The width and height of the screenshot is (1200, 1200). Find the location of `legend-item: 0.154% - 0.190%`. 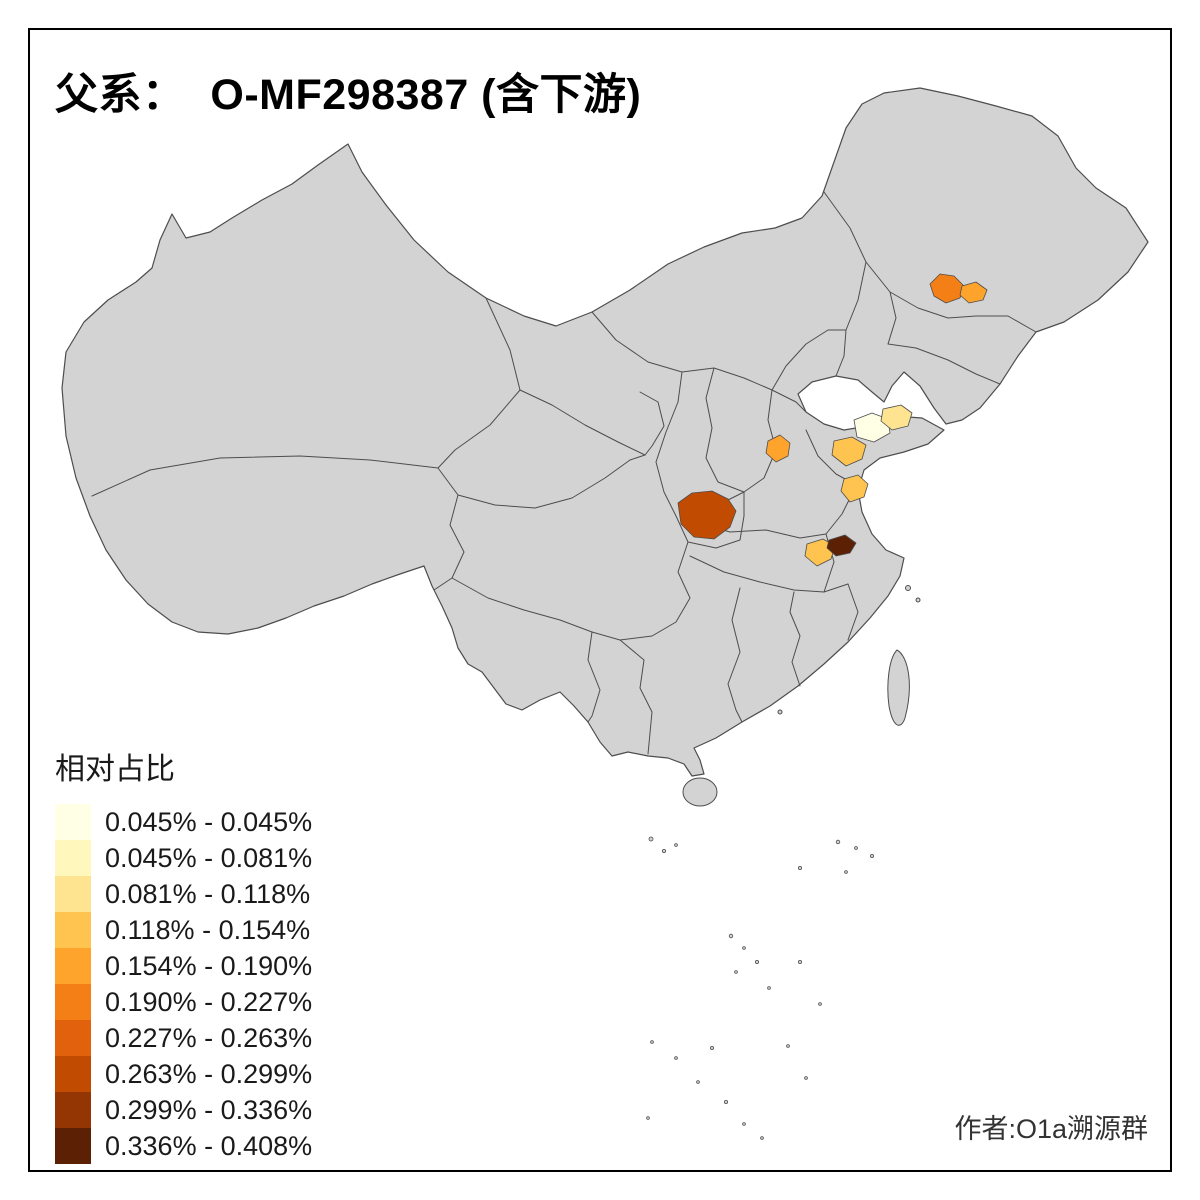

legend-item: 0.154% - 0.190% is located at coordinates (183, 966).